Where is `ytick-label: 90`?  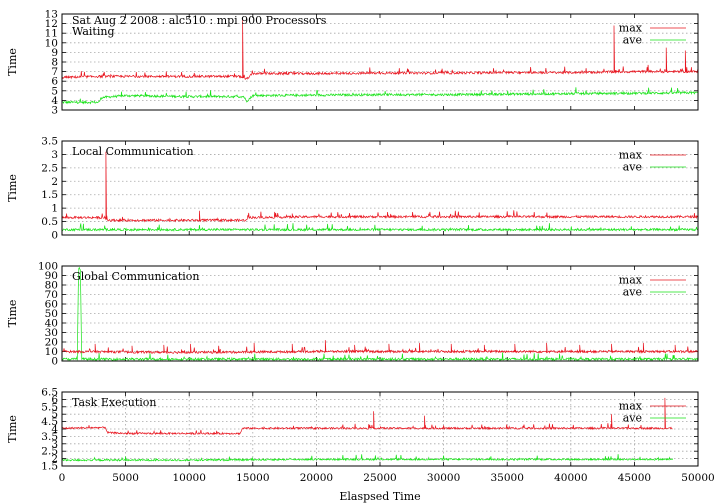 ytick-label: 90 is located at coordinates (51, 276).